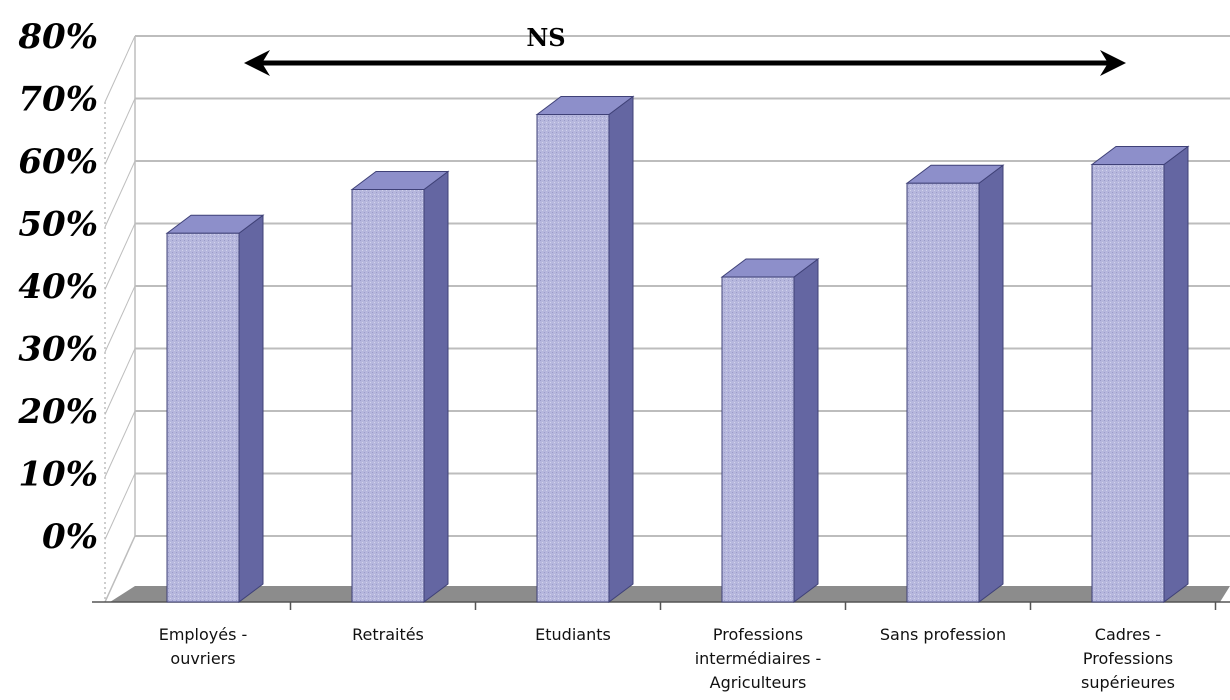 The image size is (1230, 700). Describe the element at coordinates (573, 634) in the screenshot. I see `x-tick-label: Etudiants` at that location.